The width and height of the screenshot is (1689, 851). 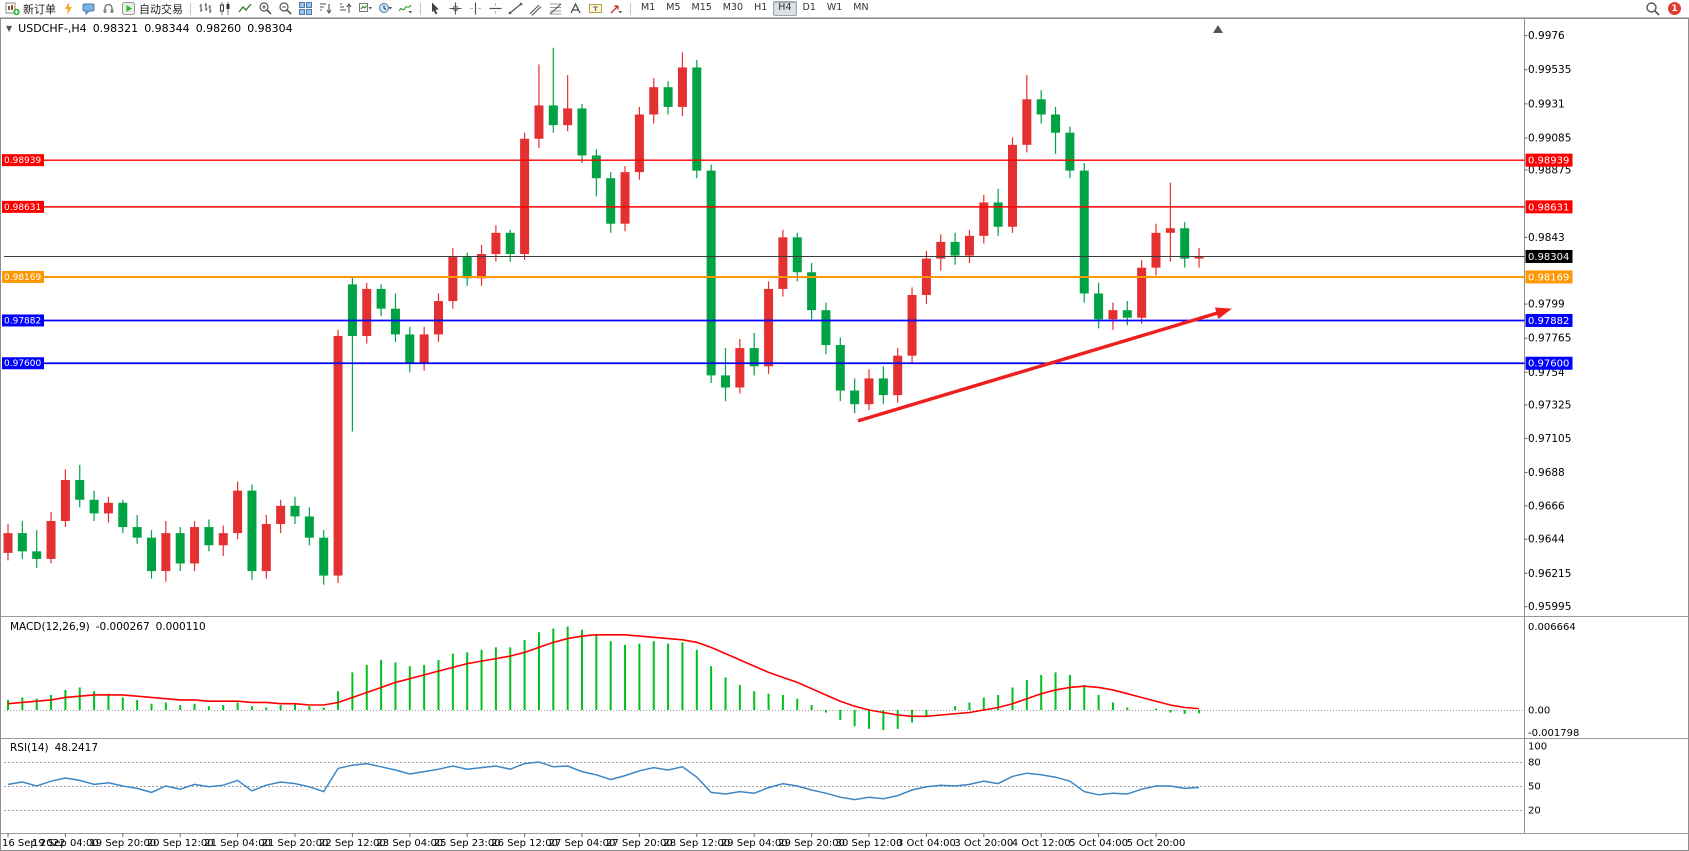 What do you see at coordinates (1156, 843) in the screenshot?
I see `time-axis-label: 5 Oct 20:00` at bounding box center [1156, 843].